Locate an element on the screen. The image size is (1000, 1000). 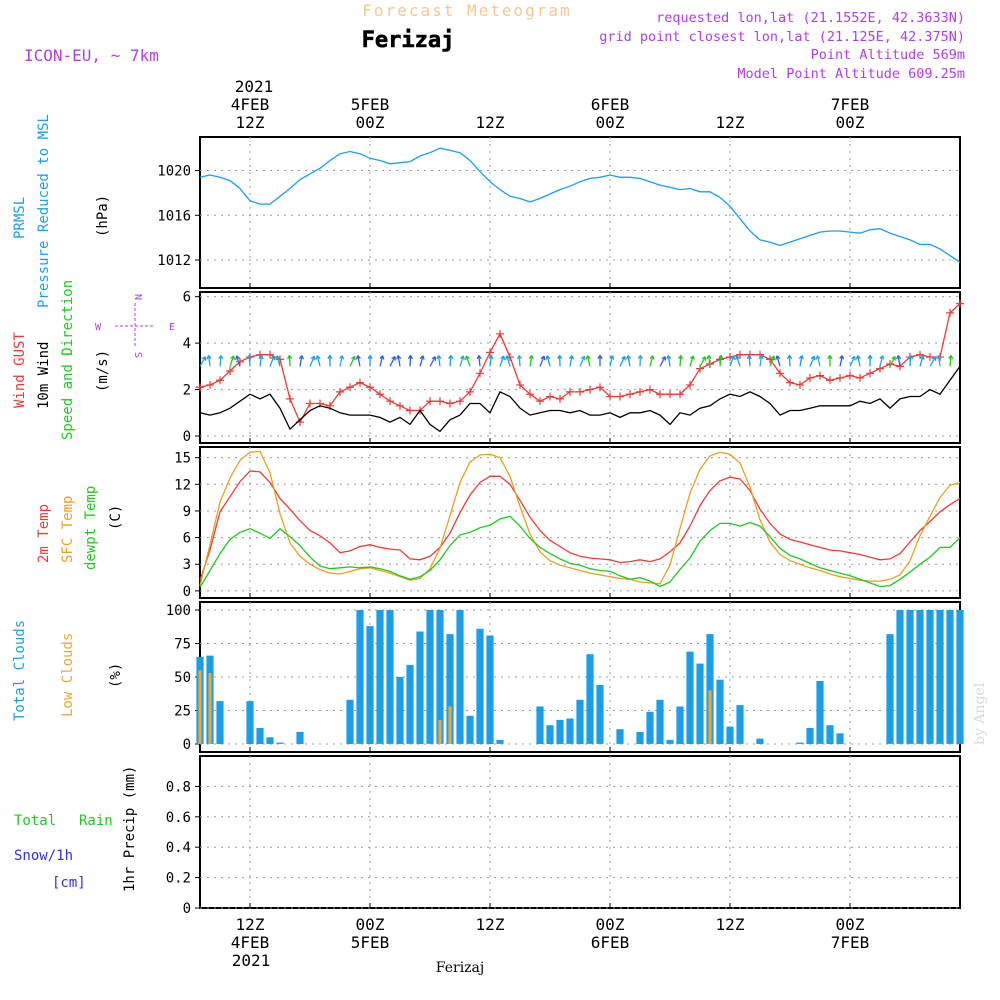
pressure-series-line is located at coordinates (580, 205).